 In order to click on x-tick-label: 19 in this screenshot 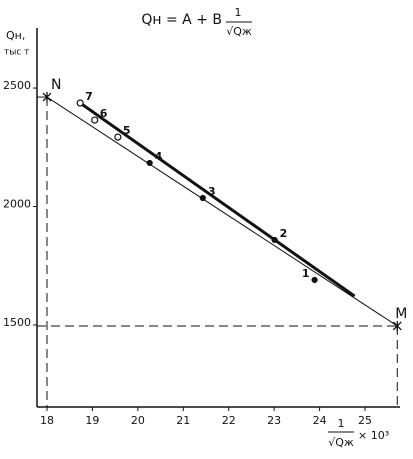, I will do `click(92, 420)`.